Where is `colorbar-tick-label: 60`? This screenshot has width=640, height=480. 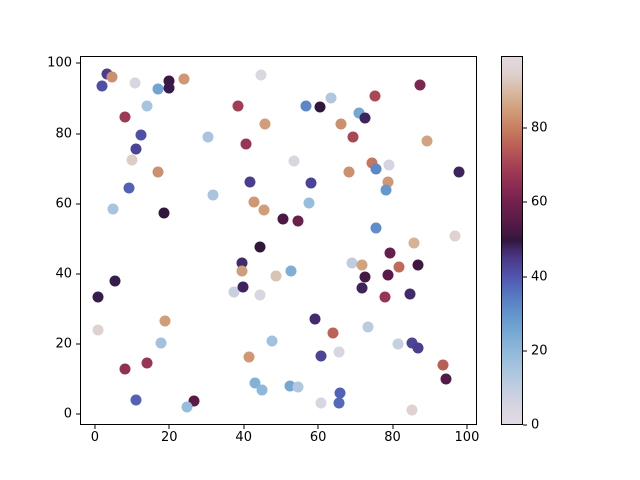 colorbar-tick-label: 60 is located at coordinates (539, 202).